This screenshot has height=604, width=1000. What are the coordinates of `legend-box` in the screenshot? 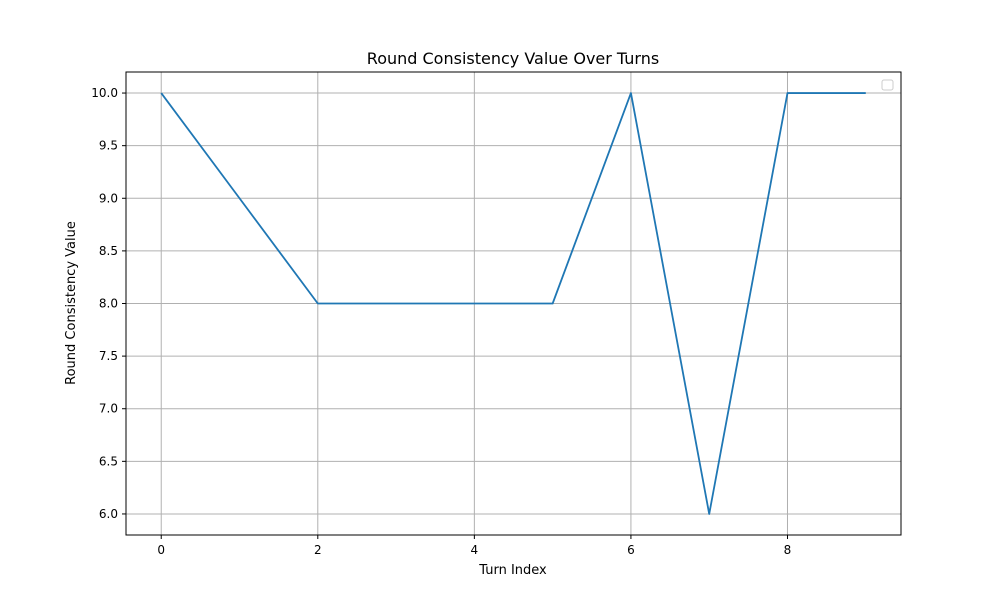 It's located at (887, 85).